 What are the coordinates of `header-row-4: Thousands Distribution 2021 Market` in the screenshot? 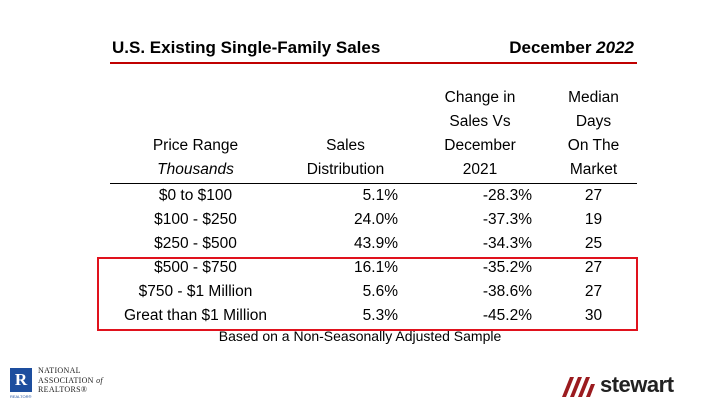 It's located at (373, 171).